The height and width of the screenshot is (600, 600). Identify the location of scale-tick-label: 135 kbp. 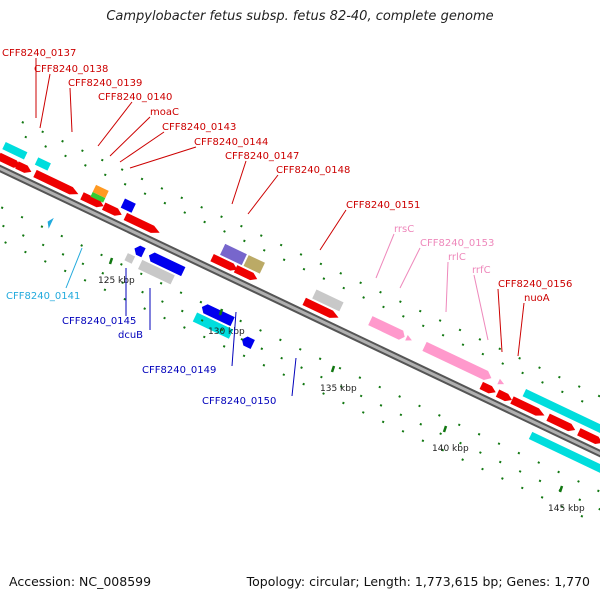
(338, 389).